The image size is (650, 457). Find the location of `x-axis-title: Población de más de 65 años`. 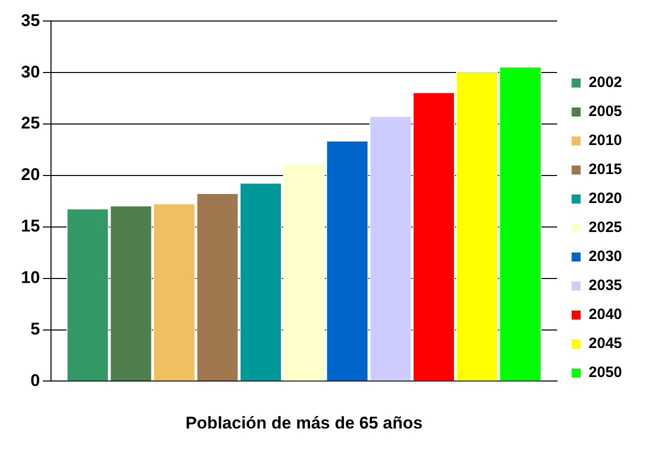

x-axis-title: Población de más de 65 años is located at coordinates (304, 422).